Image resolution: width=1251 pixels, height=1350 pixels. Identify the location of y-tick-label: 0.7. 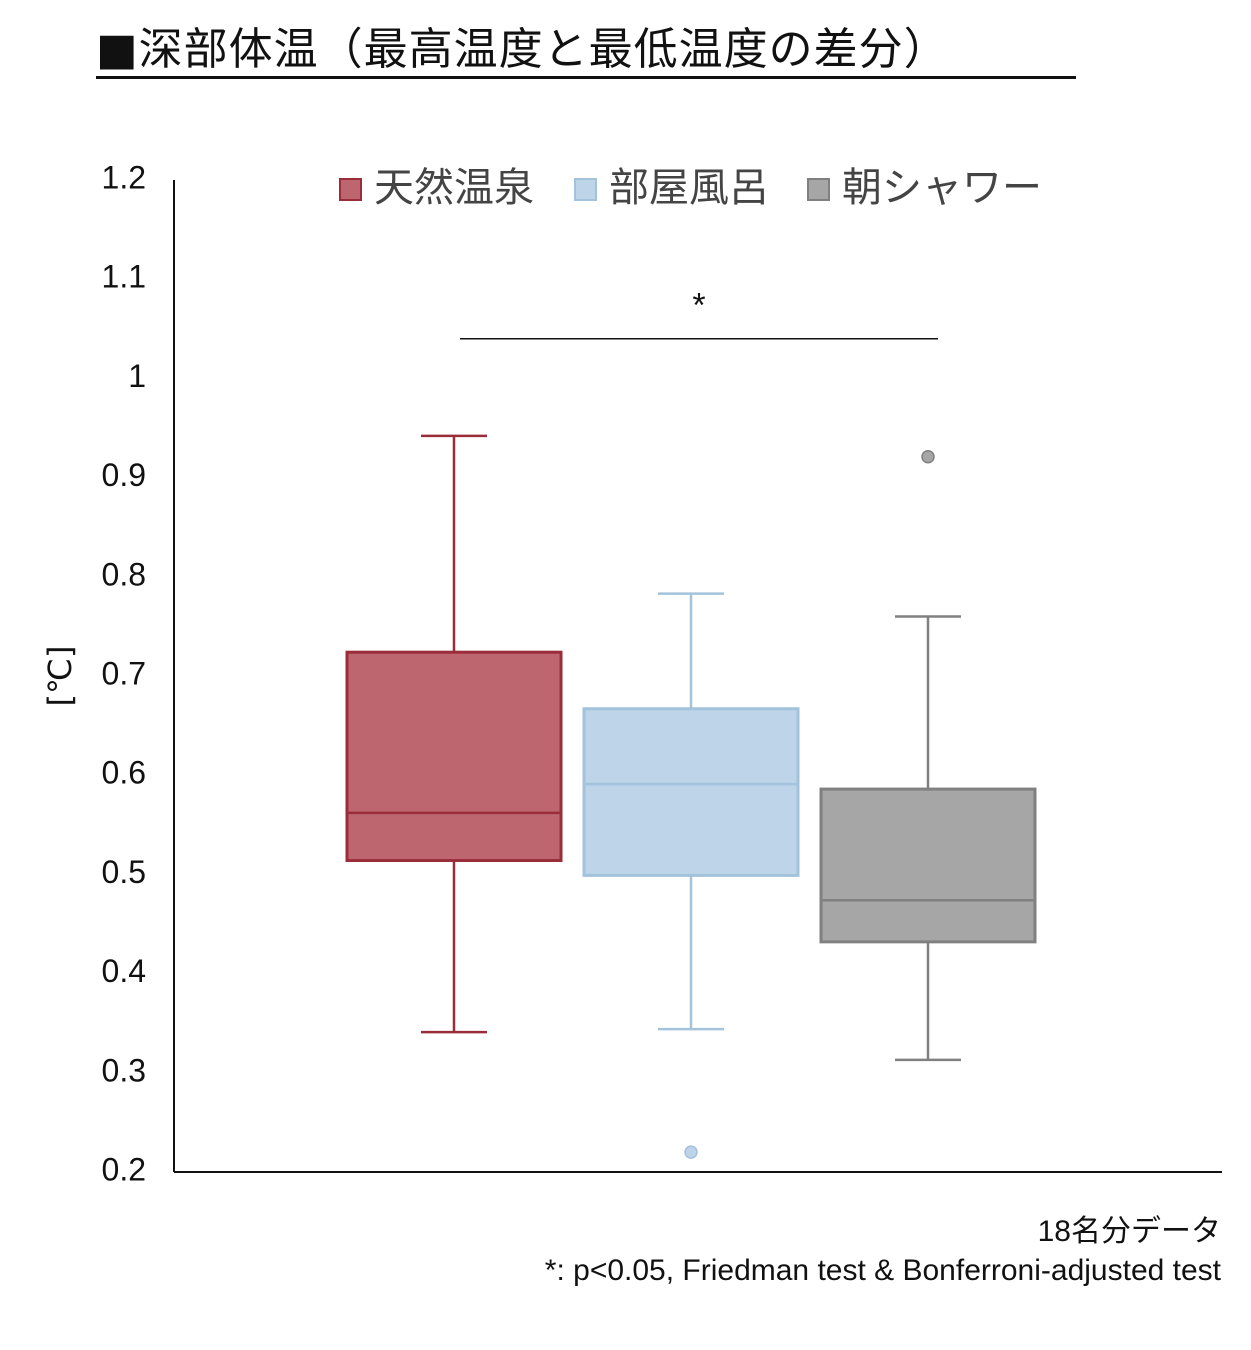
(124, 673).